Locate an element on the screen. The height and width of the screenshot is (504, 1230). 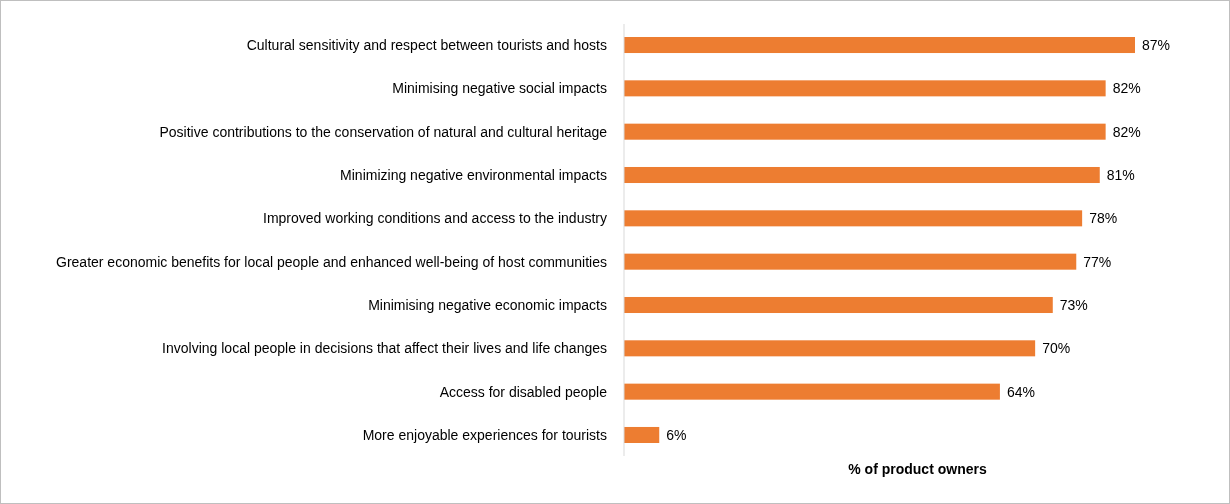
y-tick-label: Minimizing negative environmental impacts is located at coordinates (473, 174).